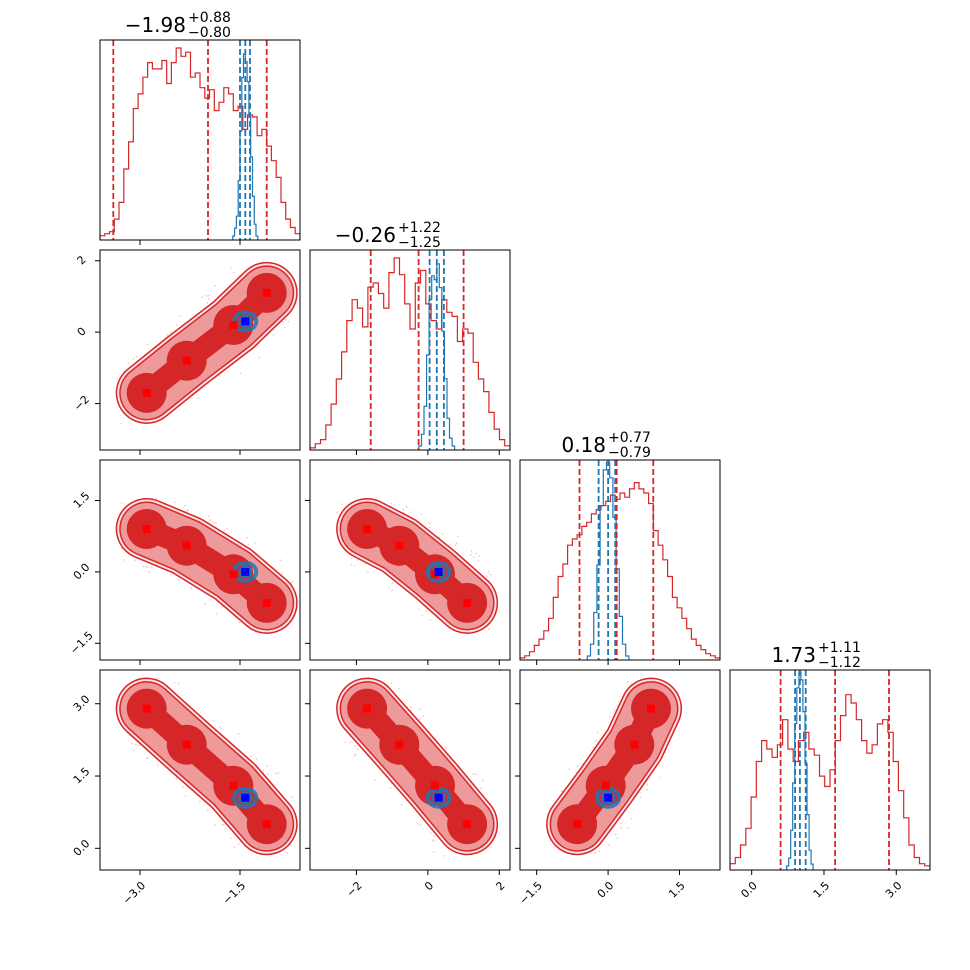 This screenshot has height=970, width=970. What do you see at coordinates (531, 893) in the screenshot?
I see `x-tick-label: −1.5` at bounding box center [531, 893].